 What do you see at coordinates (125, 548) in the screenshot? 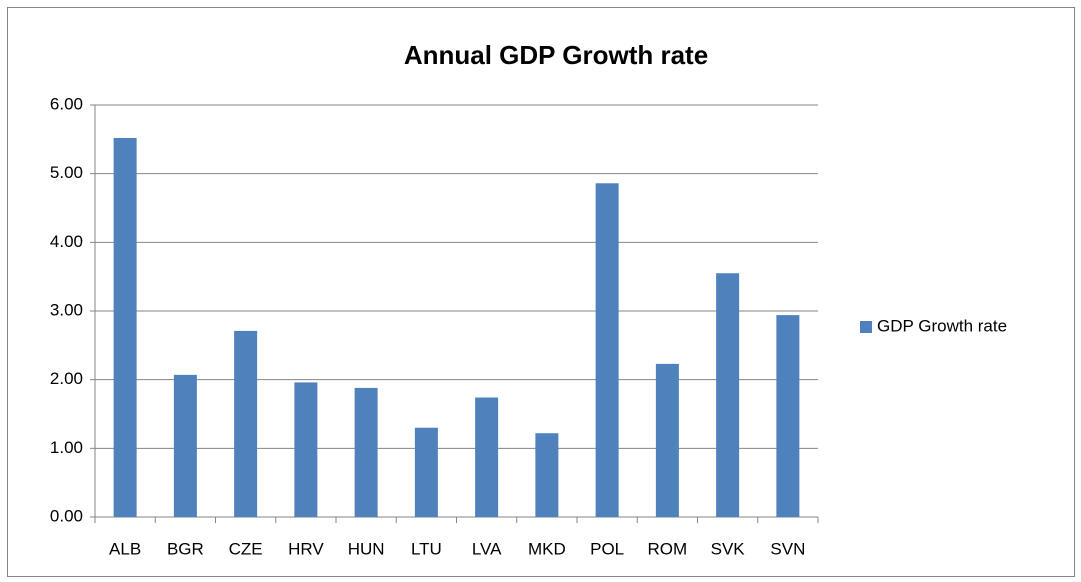
I see `x-tick-label: ALB` at bounding box center [125, 548].